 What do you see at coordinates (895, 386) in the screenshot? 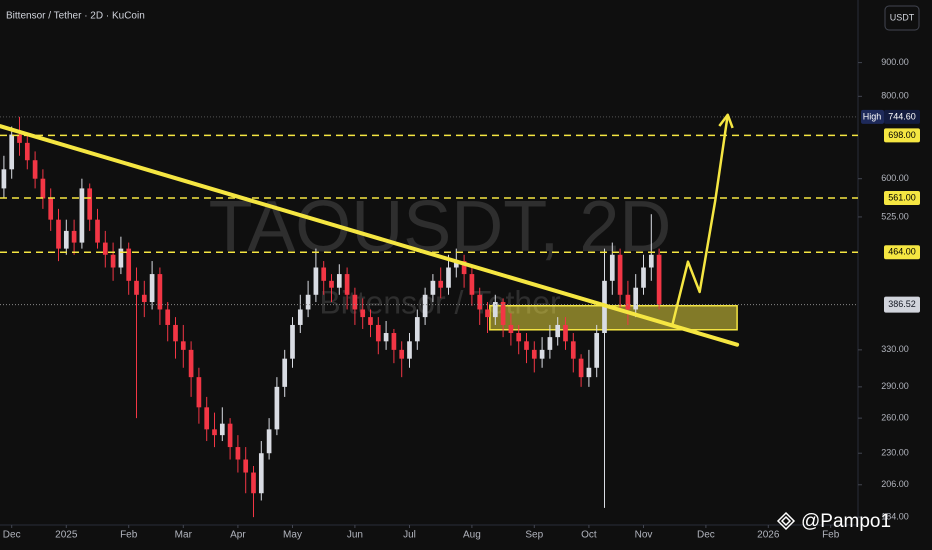
I see `y-tick-label: 290.00` at bounding box center [895, 386].